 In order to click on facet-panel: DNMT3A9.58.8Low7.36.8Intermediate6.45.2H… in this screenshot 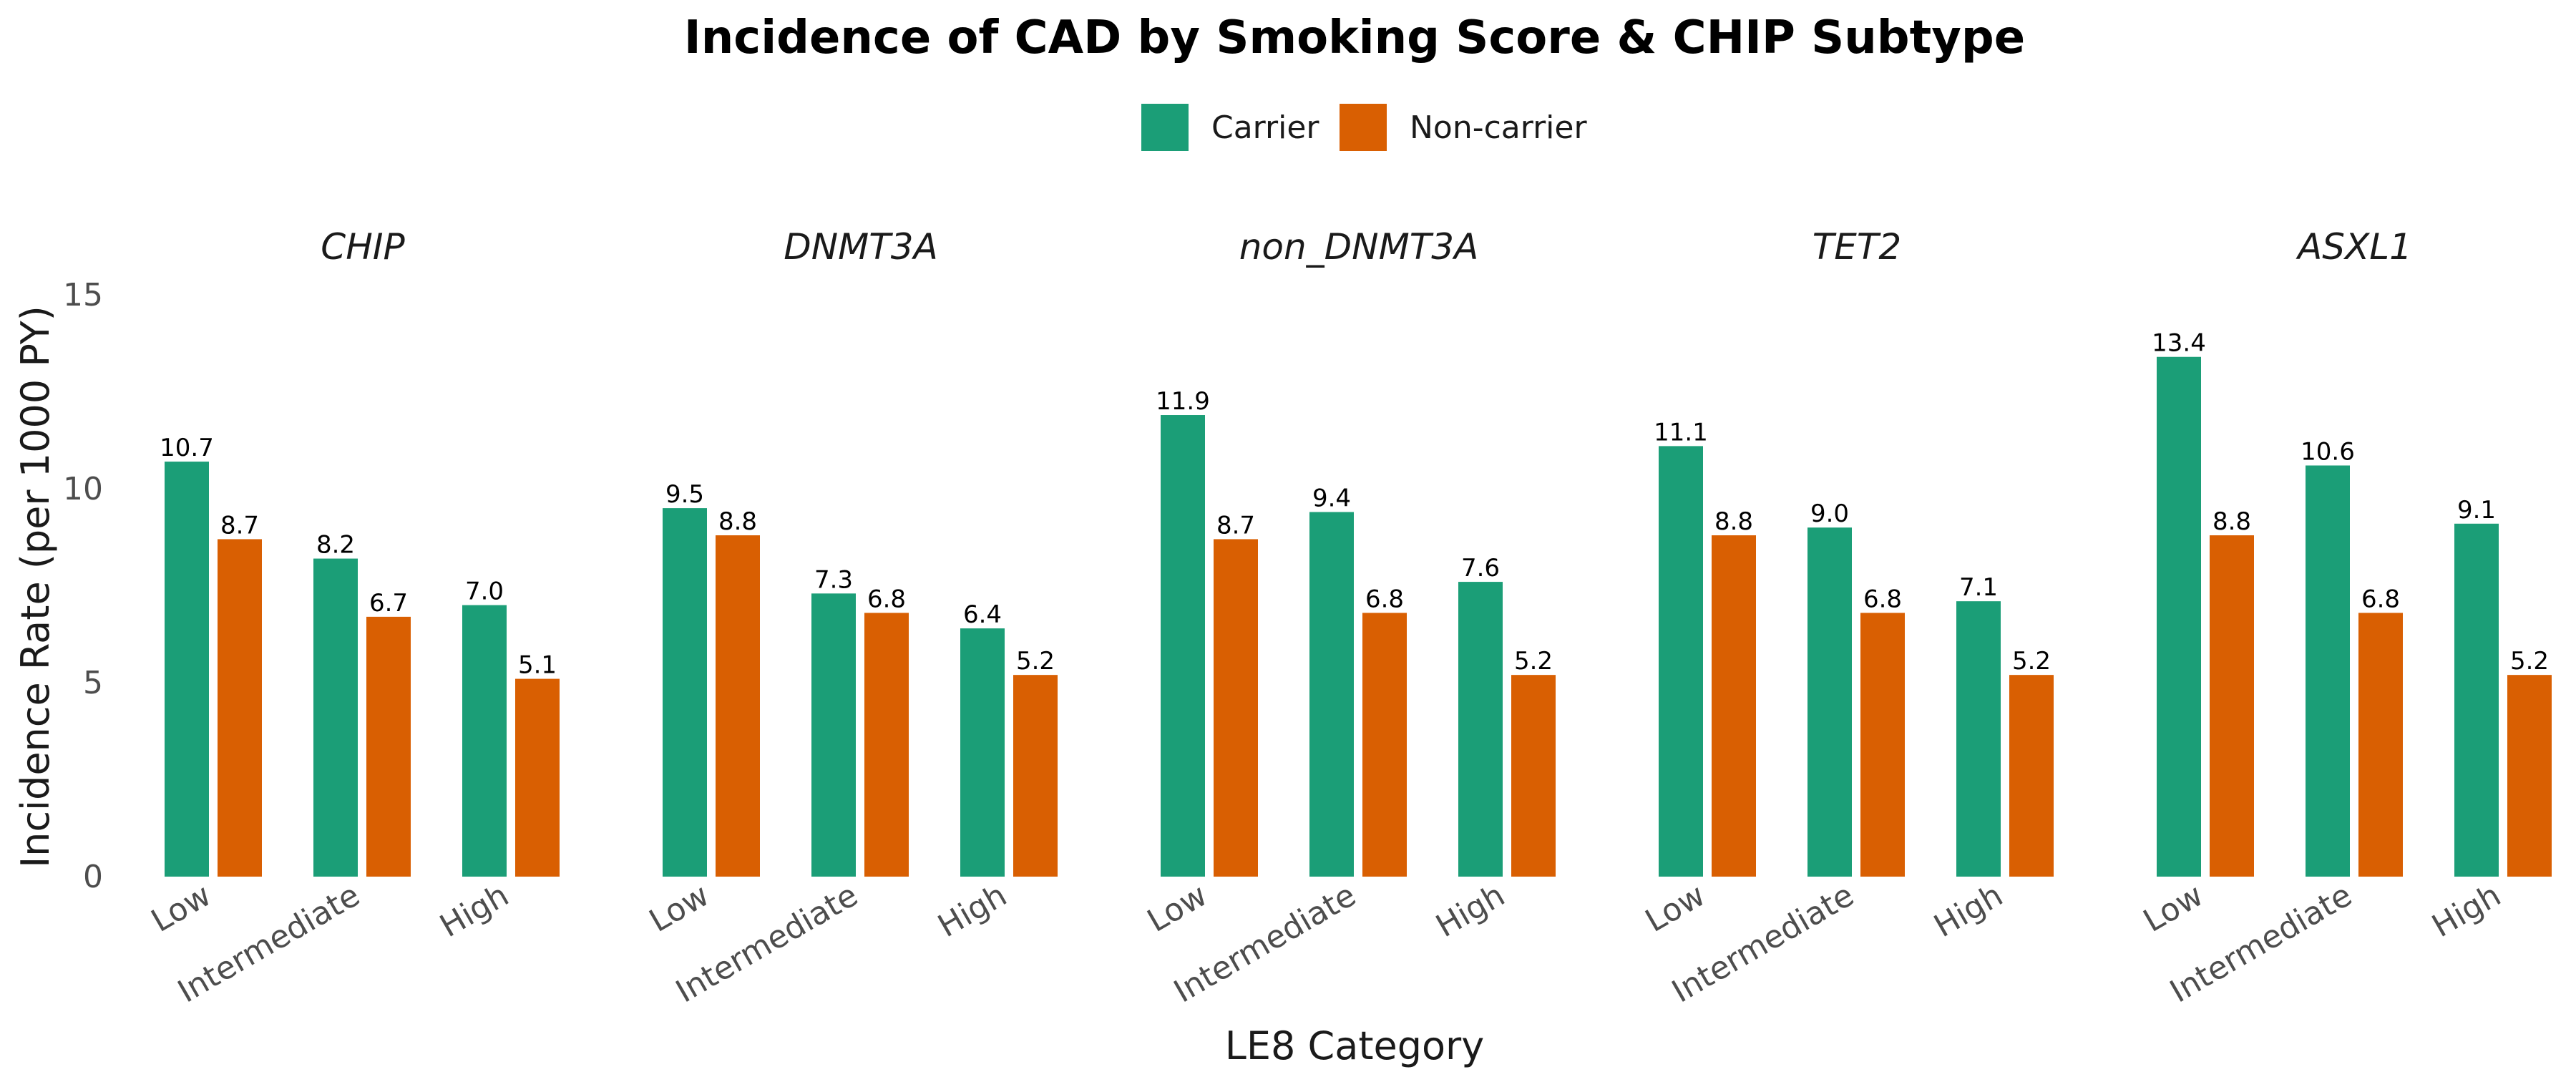, I will do `click(850, 618)`.